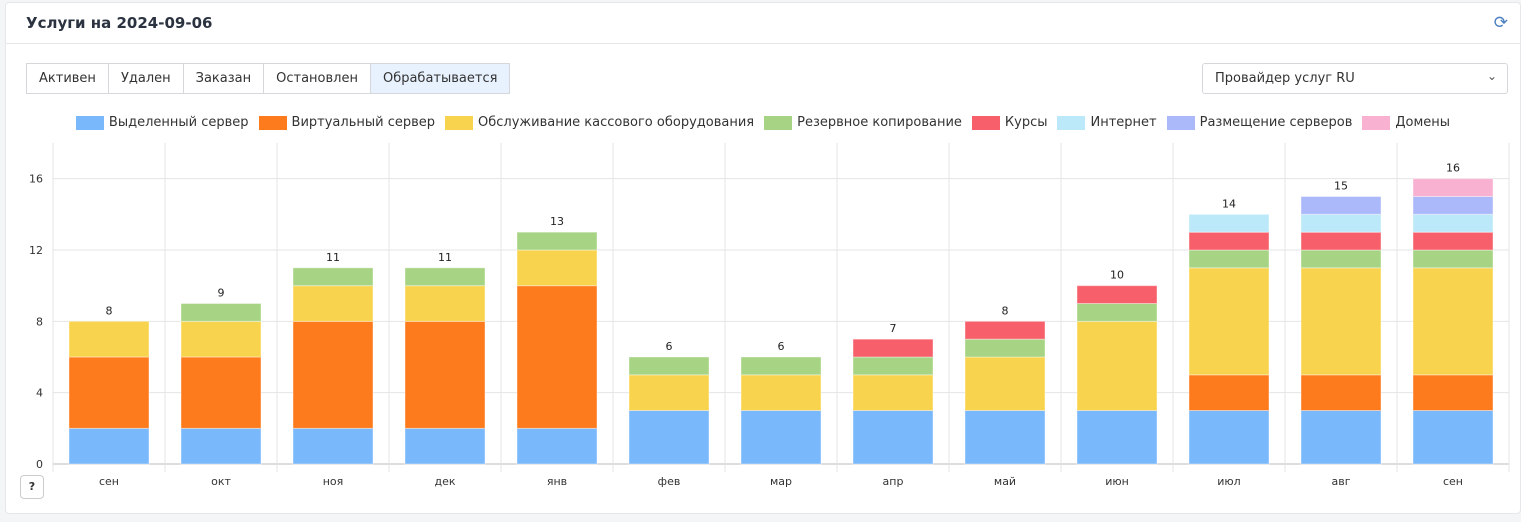 The image size is (1521, 522). I want to click on x-tick-label: апр, so click(893, 481).